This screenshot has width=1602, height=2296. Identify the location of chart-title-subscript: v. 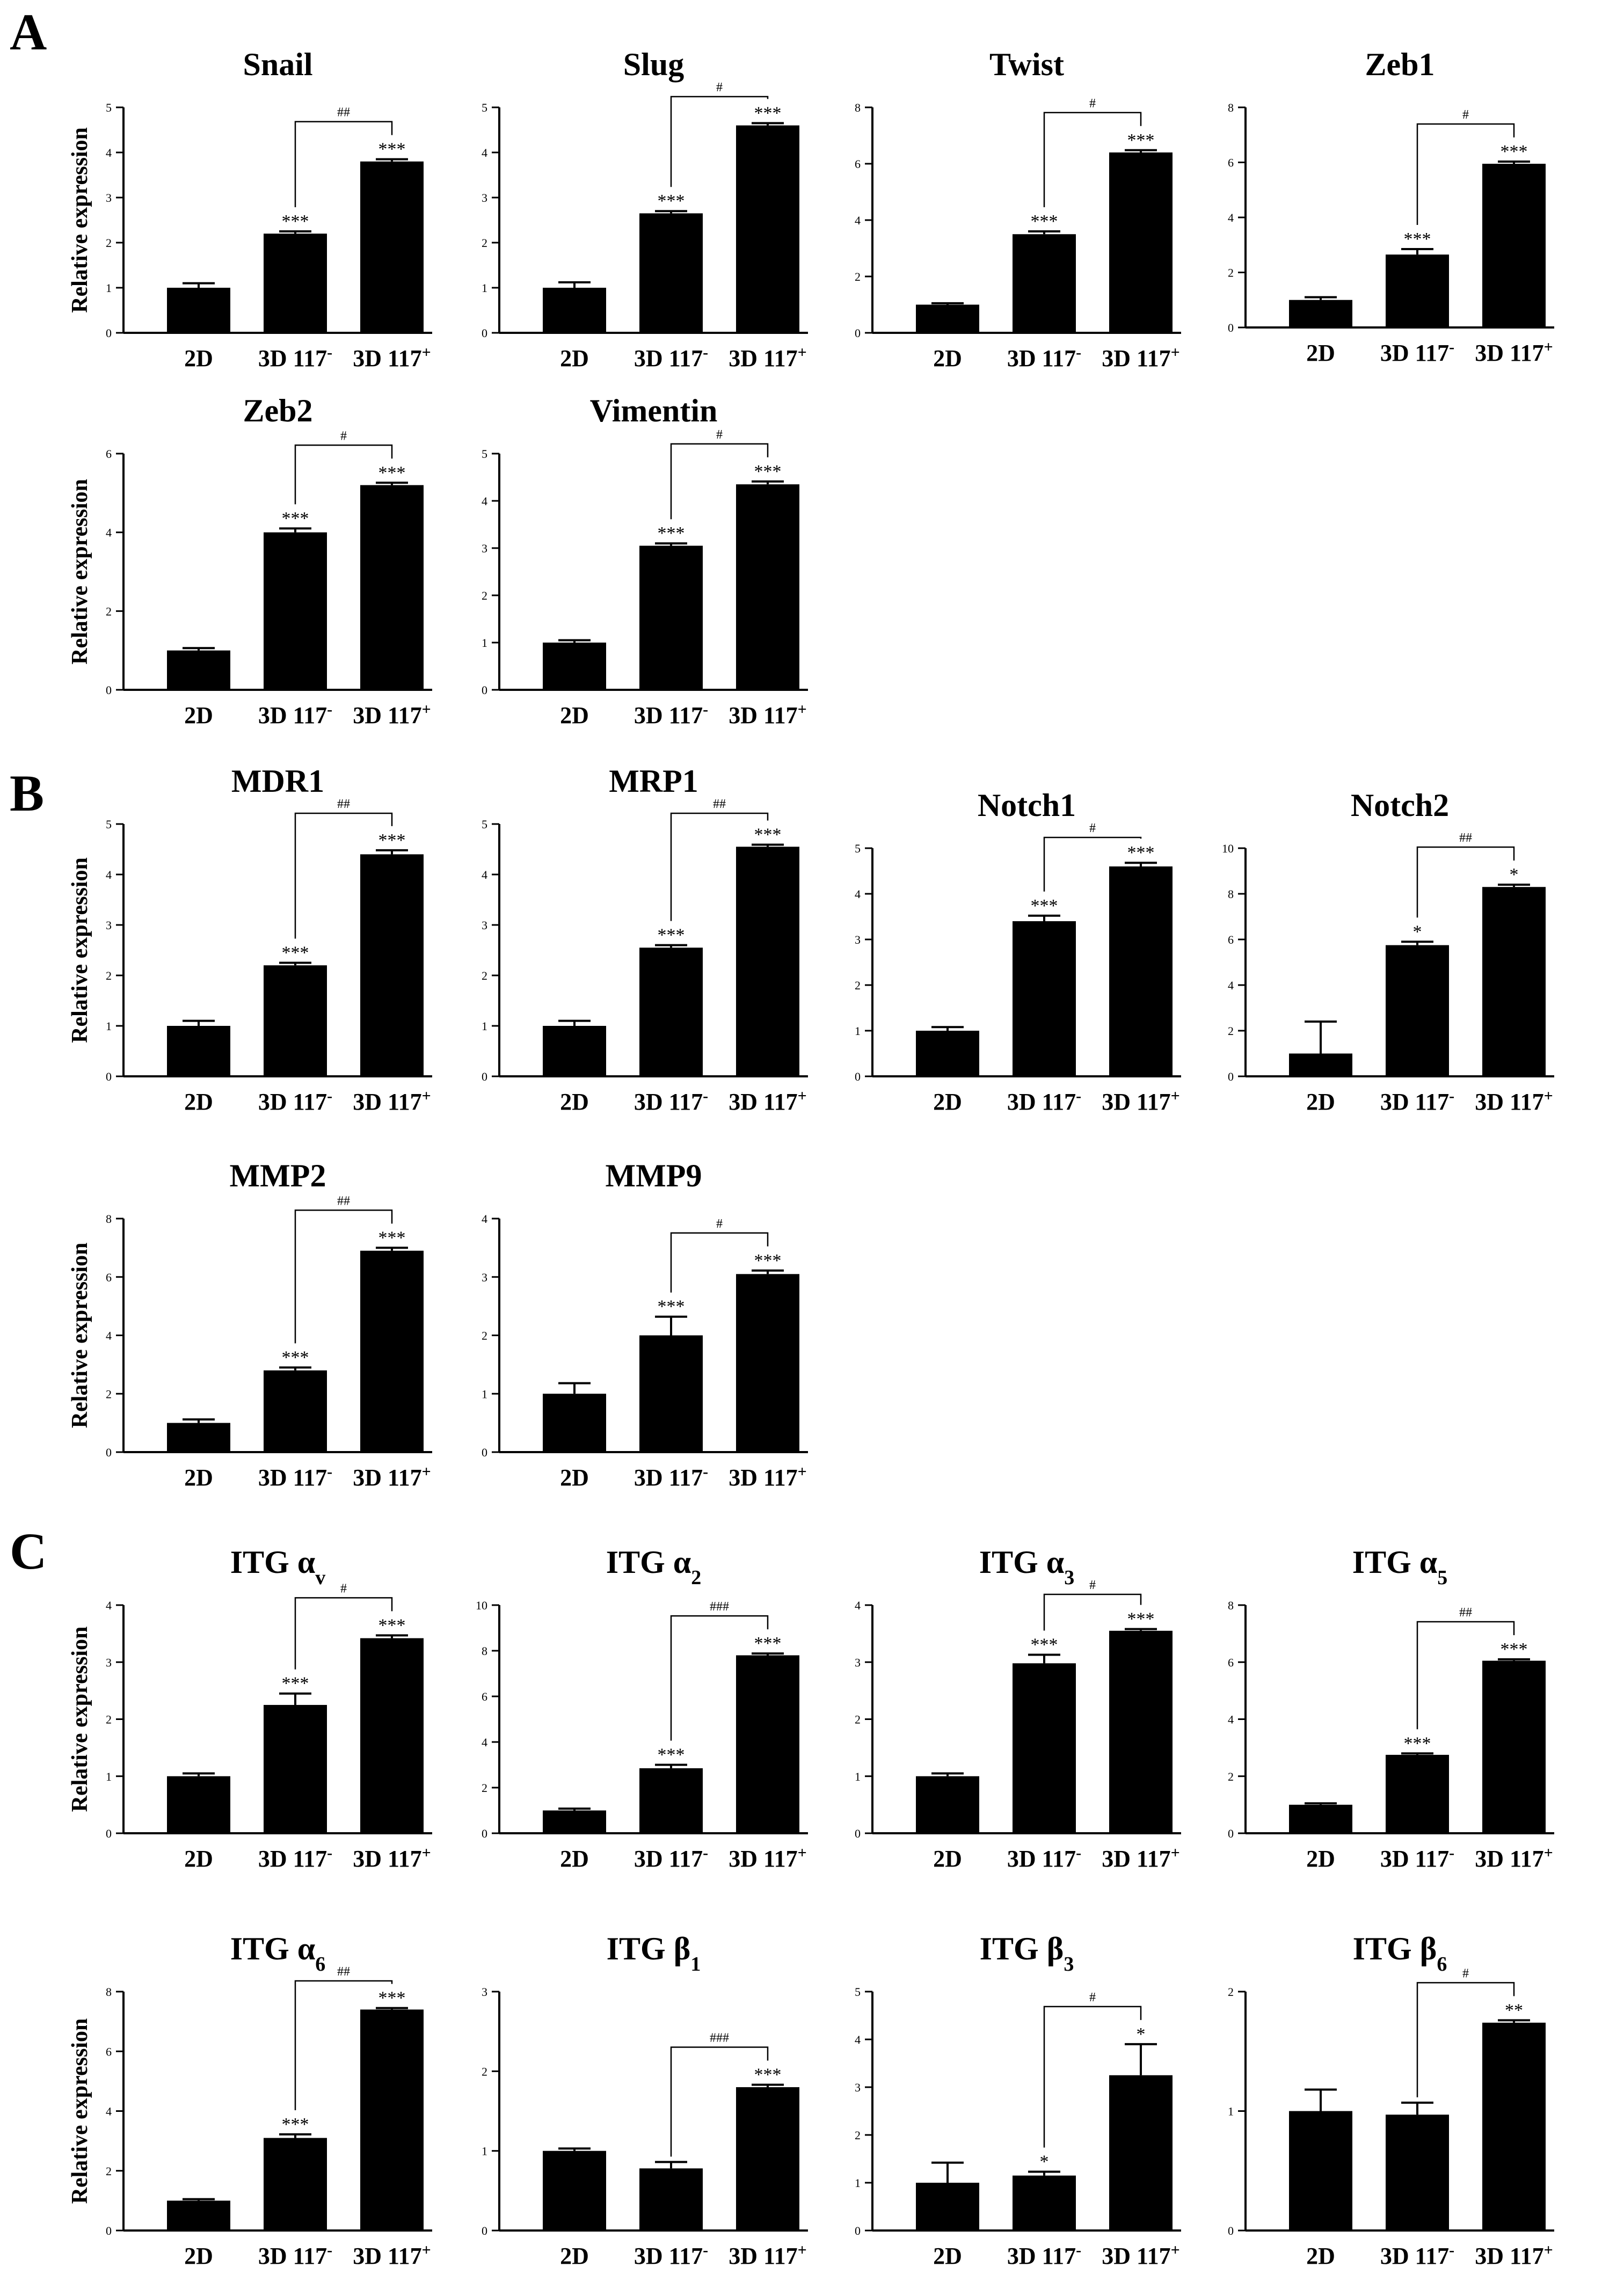
(320, 1577).